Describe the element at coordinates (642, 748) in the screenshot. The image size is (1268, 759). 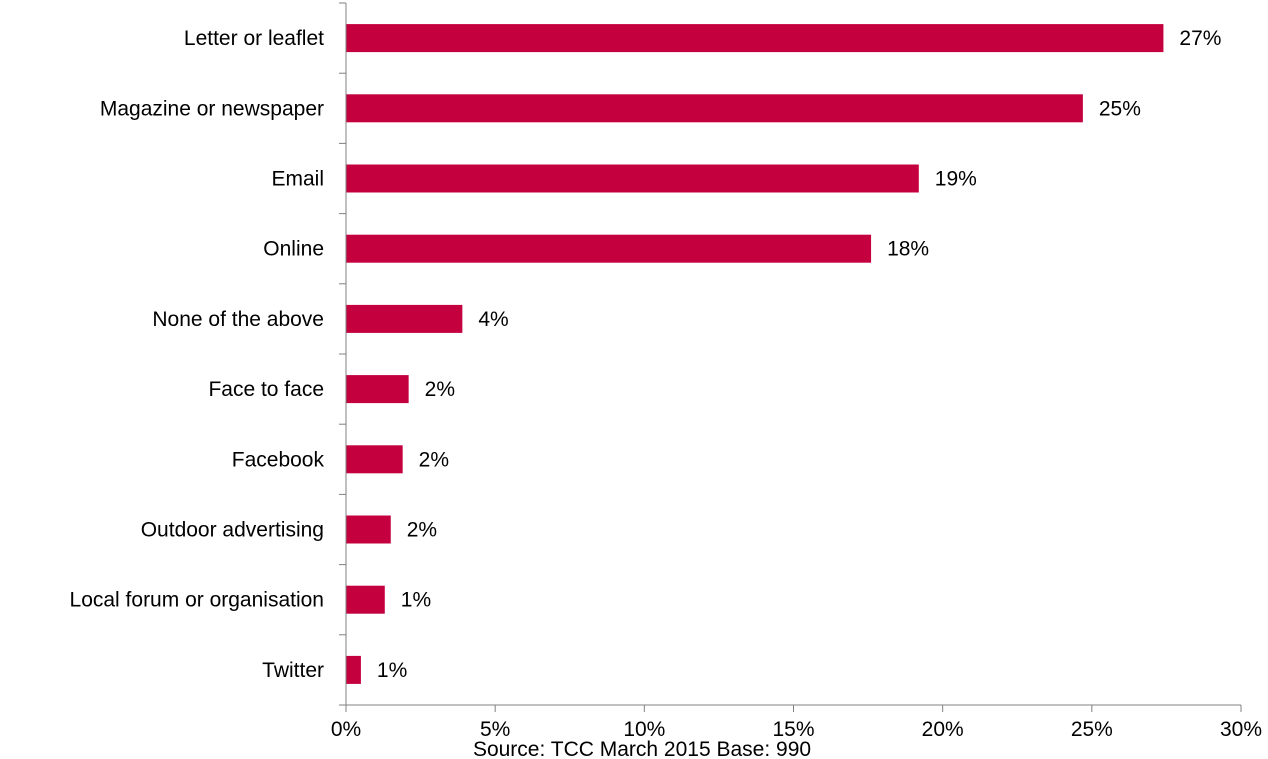
I see `source-note: Source: TCC March 2015 Base: 990` at that location.